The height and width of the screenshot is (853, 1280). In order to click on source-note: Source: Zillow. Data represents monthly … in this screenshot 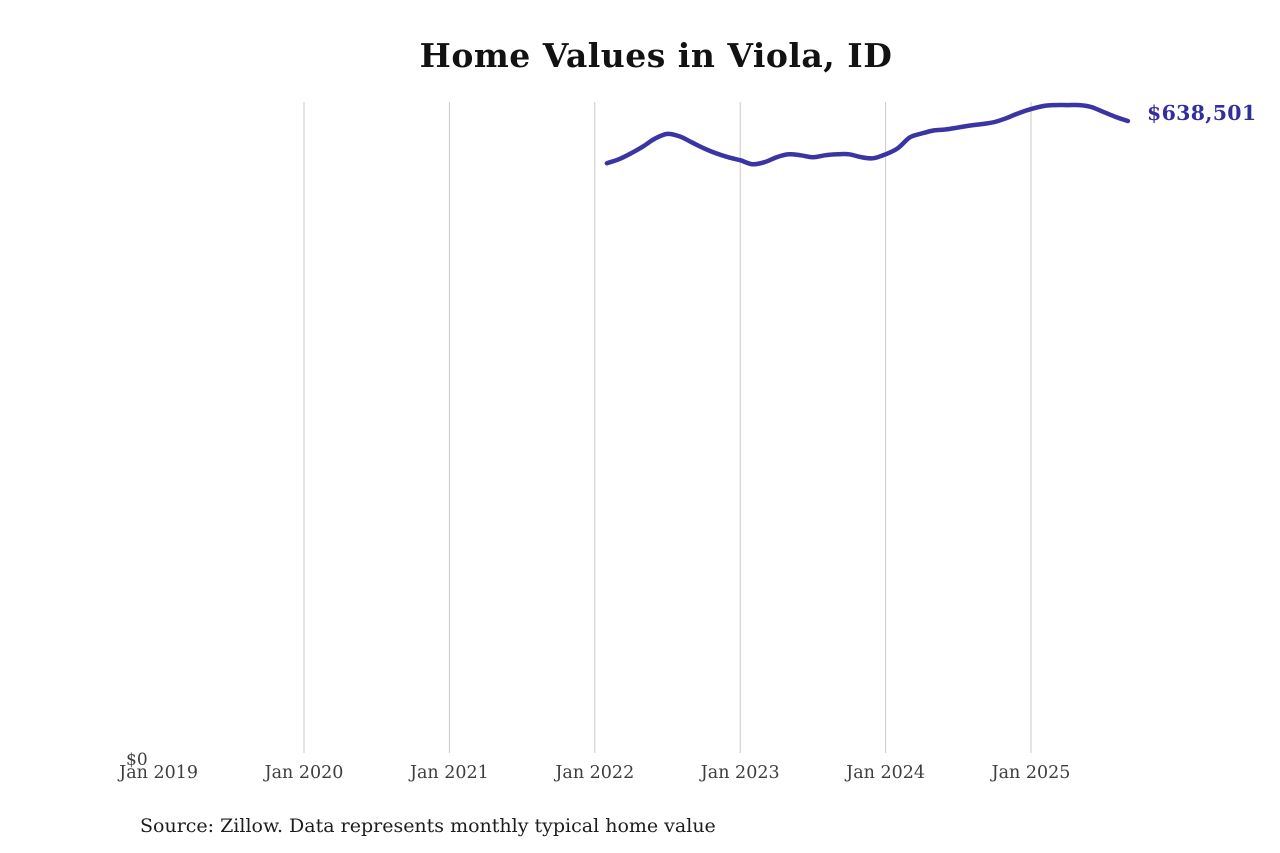, I will do `click(428, 826)`.